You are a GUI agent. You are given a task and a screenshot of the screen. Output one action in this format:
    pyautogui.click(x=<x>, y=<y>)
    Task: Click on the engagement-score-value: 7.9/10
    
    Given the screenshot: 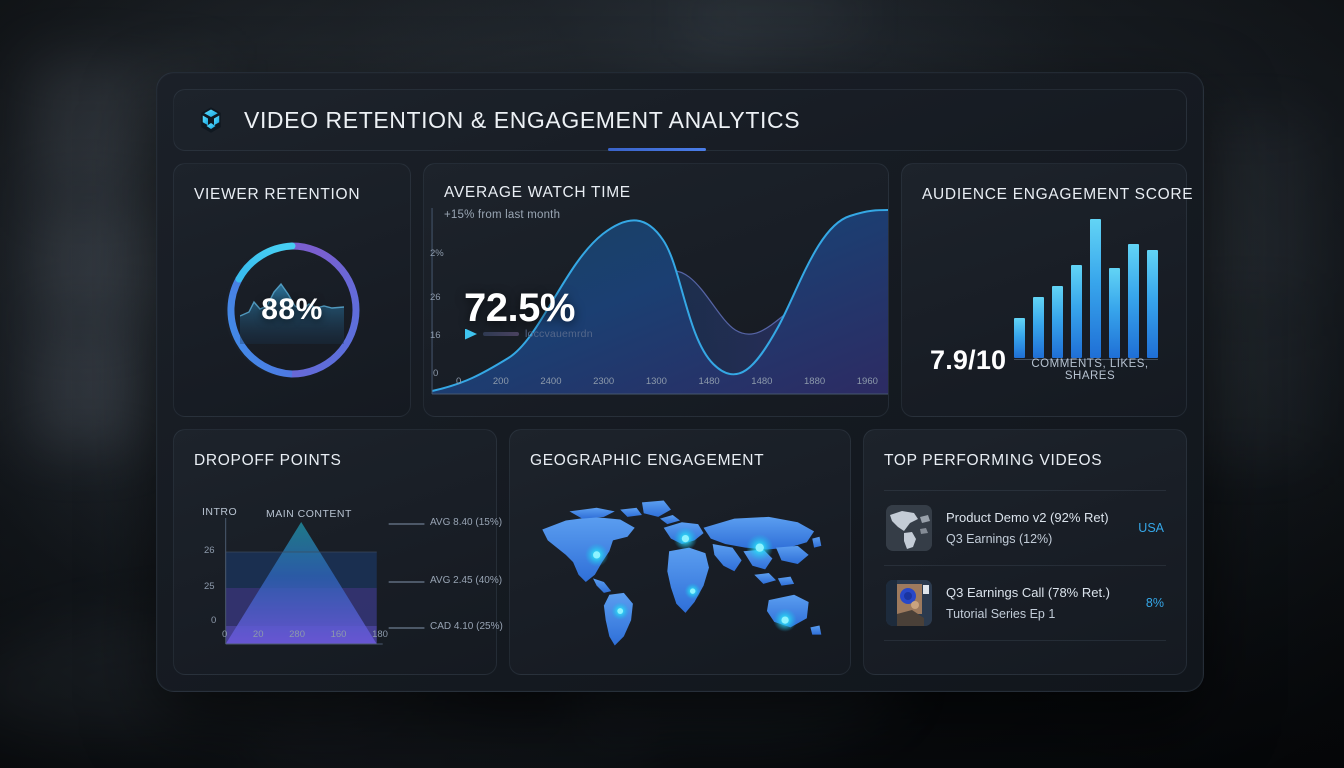 What is the action you would take?
    pyautogui.click(x=968, y=360)
    